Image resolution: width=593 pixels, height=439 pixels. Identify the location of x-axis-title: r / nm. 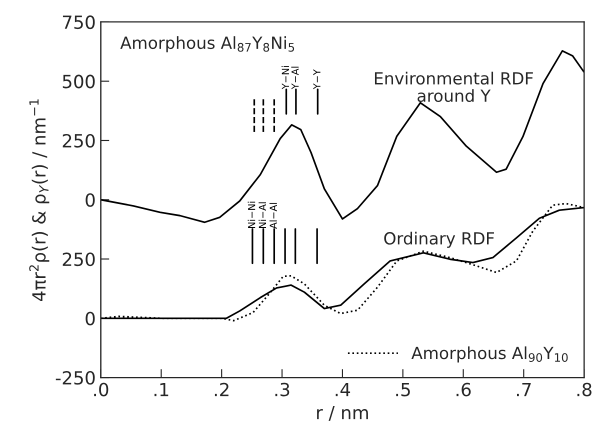
(342, 413).